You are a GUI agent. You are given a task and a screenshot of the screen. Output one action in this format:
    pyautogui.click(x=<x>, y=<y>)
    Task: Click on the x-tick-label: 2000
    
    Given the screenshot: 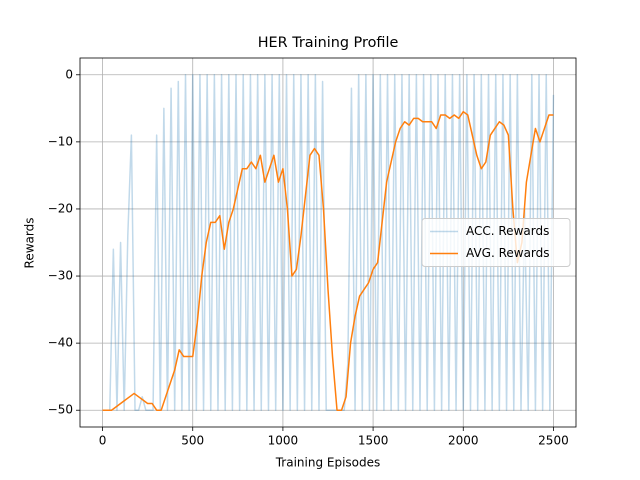 What is the action you would take?
    pyautogui.click(x=463, y=441)
    